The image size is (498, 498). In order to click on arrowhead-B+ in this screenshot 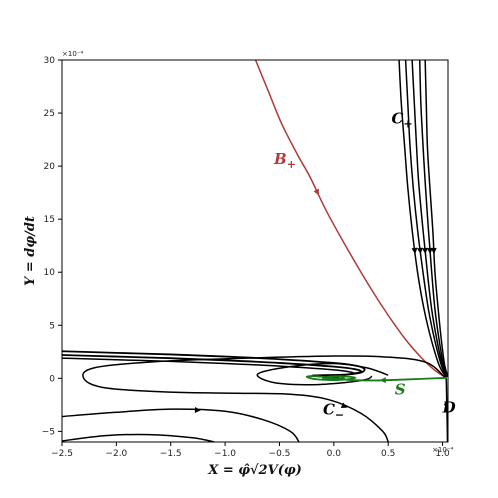, I will do `click(316, 192)`.